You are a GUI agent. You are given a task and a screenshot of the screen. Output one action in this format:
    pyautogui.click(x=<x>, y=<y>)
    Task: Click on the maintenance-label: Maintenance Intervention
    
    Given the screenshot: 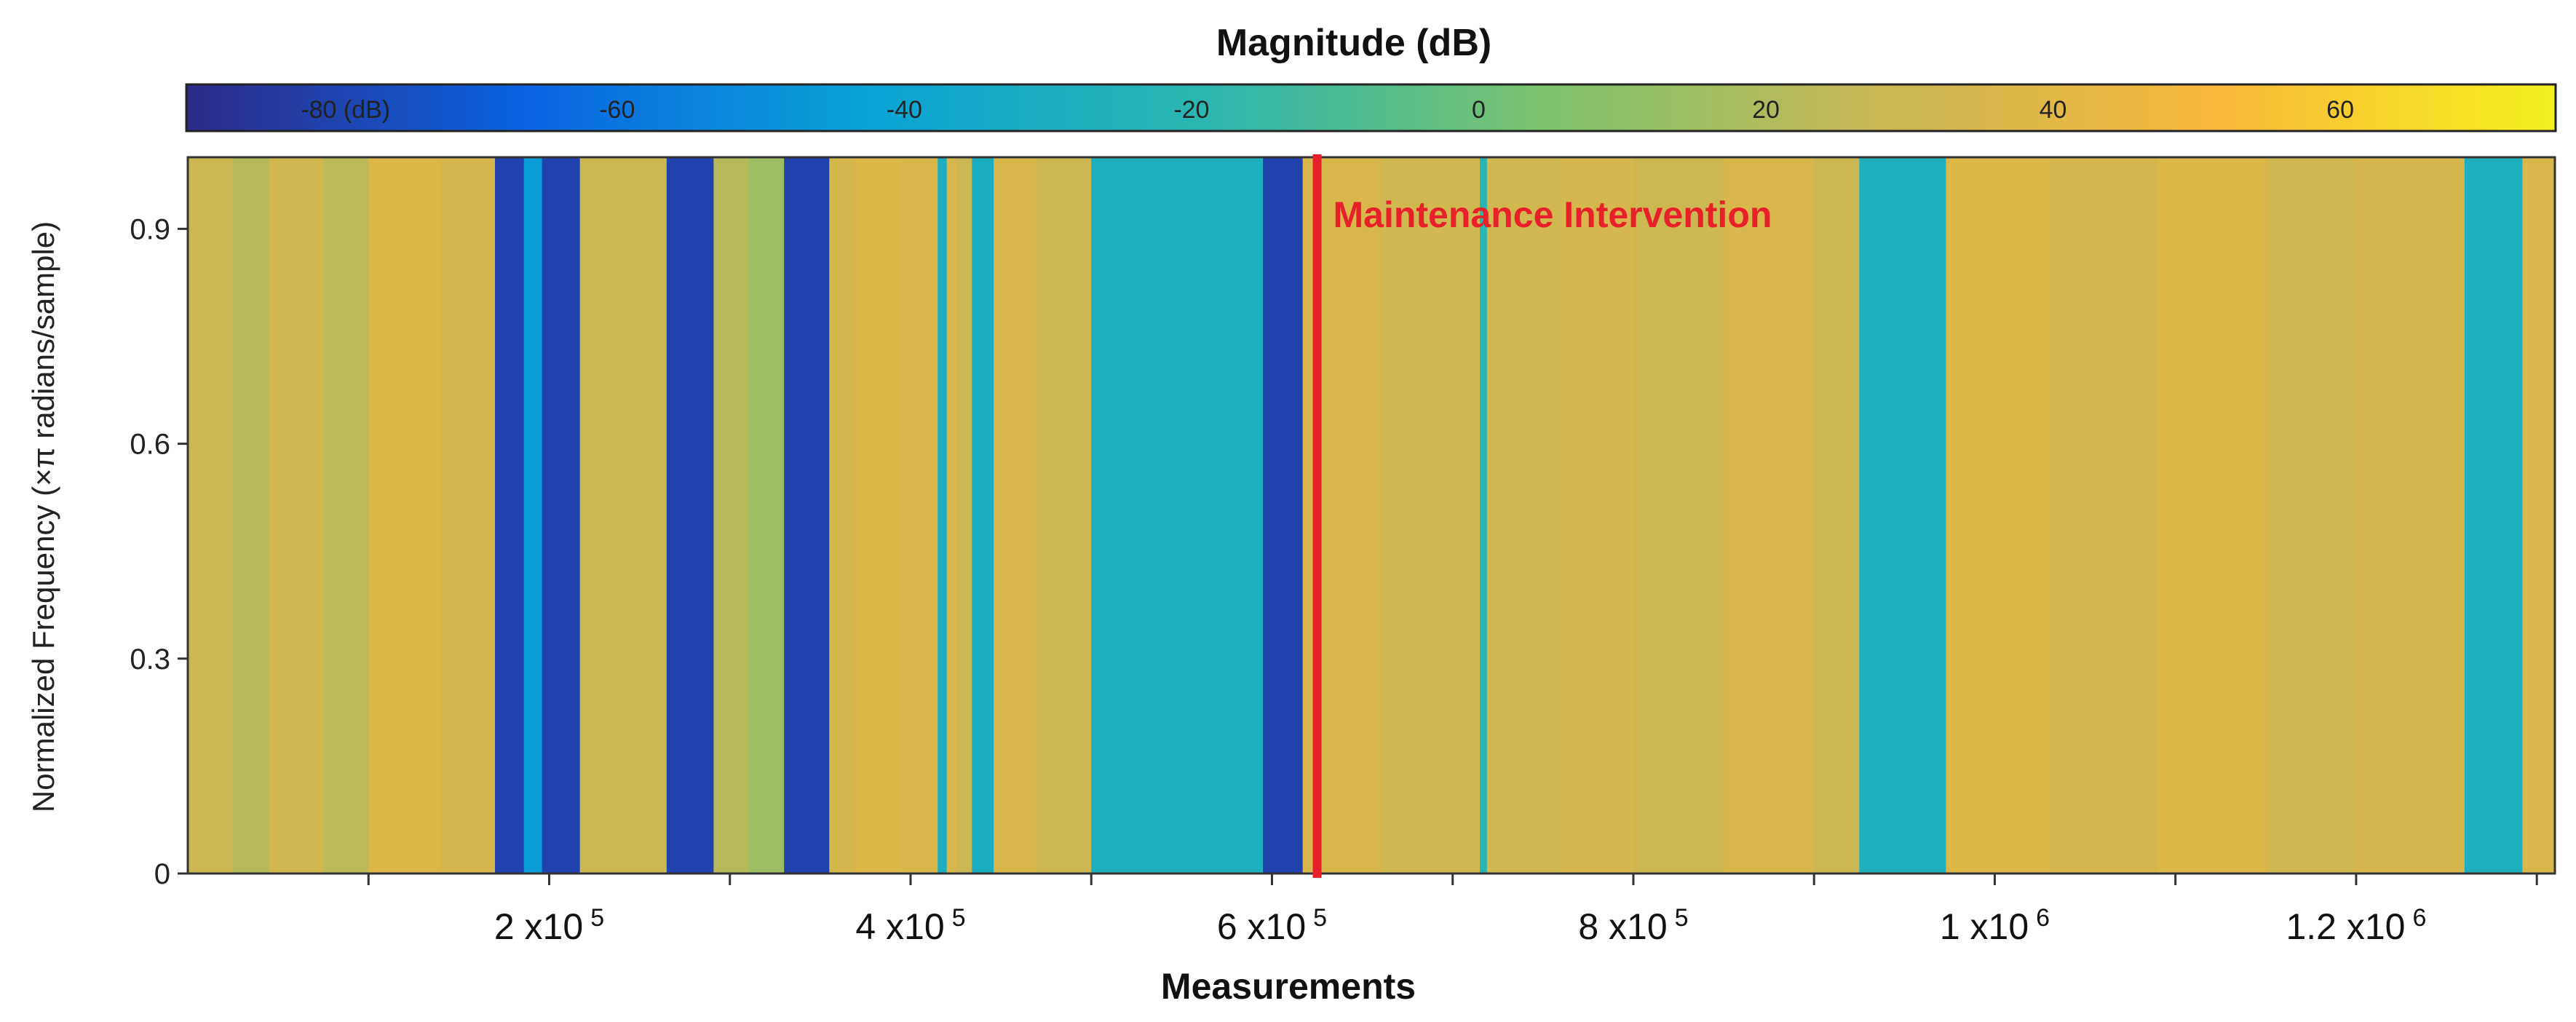 What is the action you would take?
    pyautogui.click(x=1552, y=214)
    